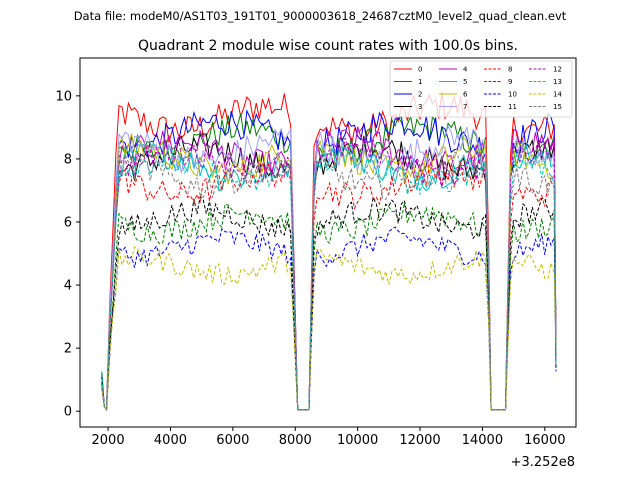  I want to click on legend-box, so click(481, 89).